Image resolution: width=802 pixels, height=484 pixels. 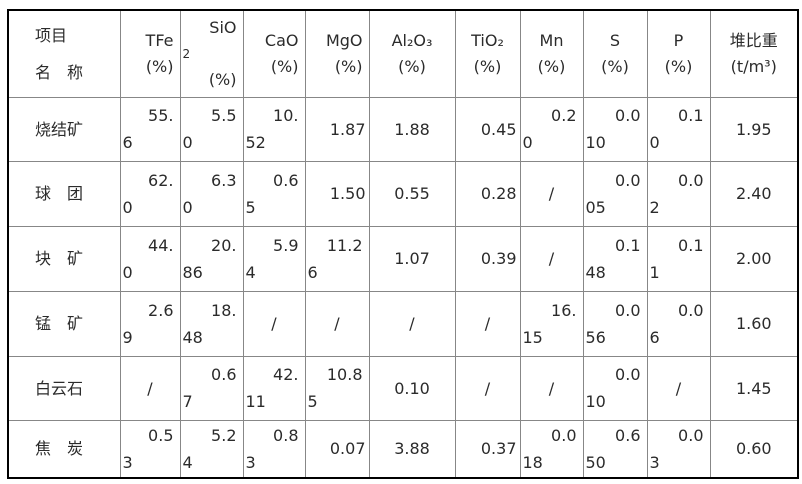 I want to click on header-cell-sio2: SiO 2 (%), so click(x=211, y=53).